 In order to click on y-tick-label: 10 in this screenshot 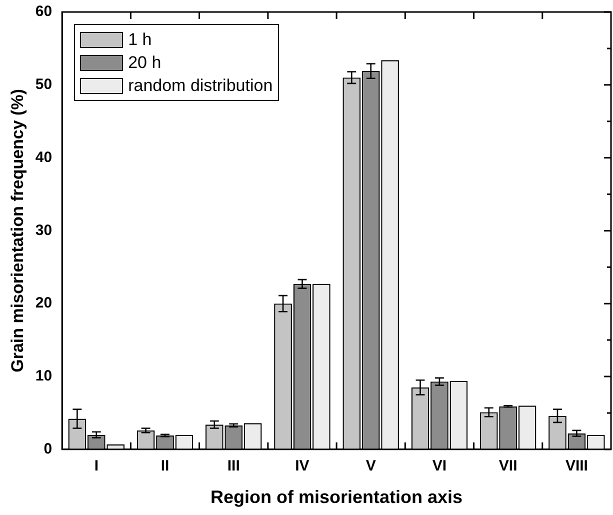, I will do `click(43, 376)`.